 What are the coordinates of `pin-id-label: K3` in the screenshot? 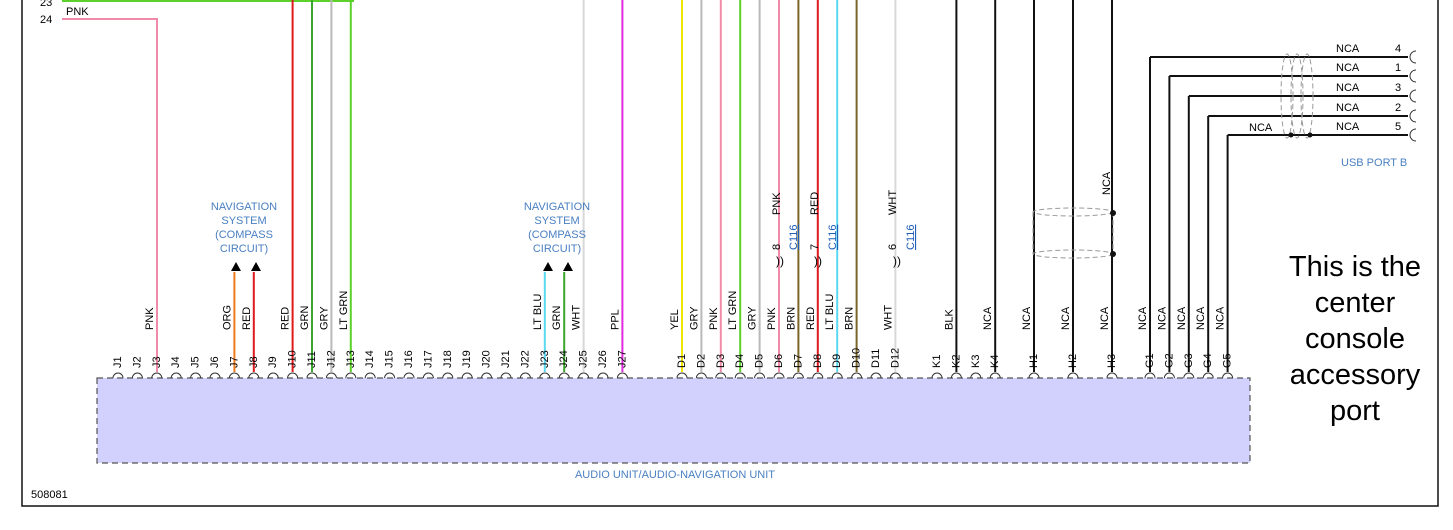 It's located at (976, 361).